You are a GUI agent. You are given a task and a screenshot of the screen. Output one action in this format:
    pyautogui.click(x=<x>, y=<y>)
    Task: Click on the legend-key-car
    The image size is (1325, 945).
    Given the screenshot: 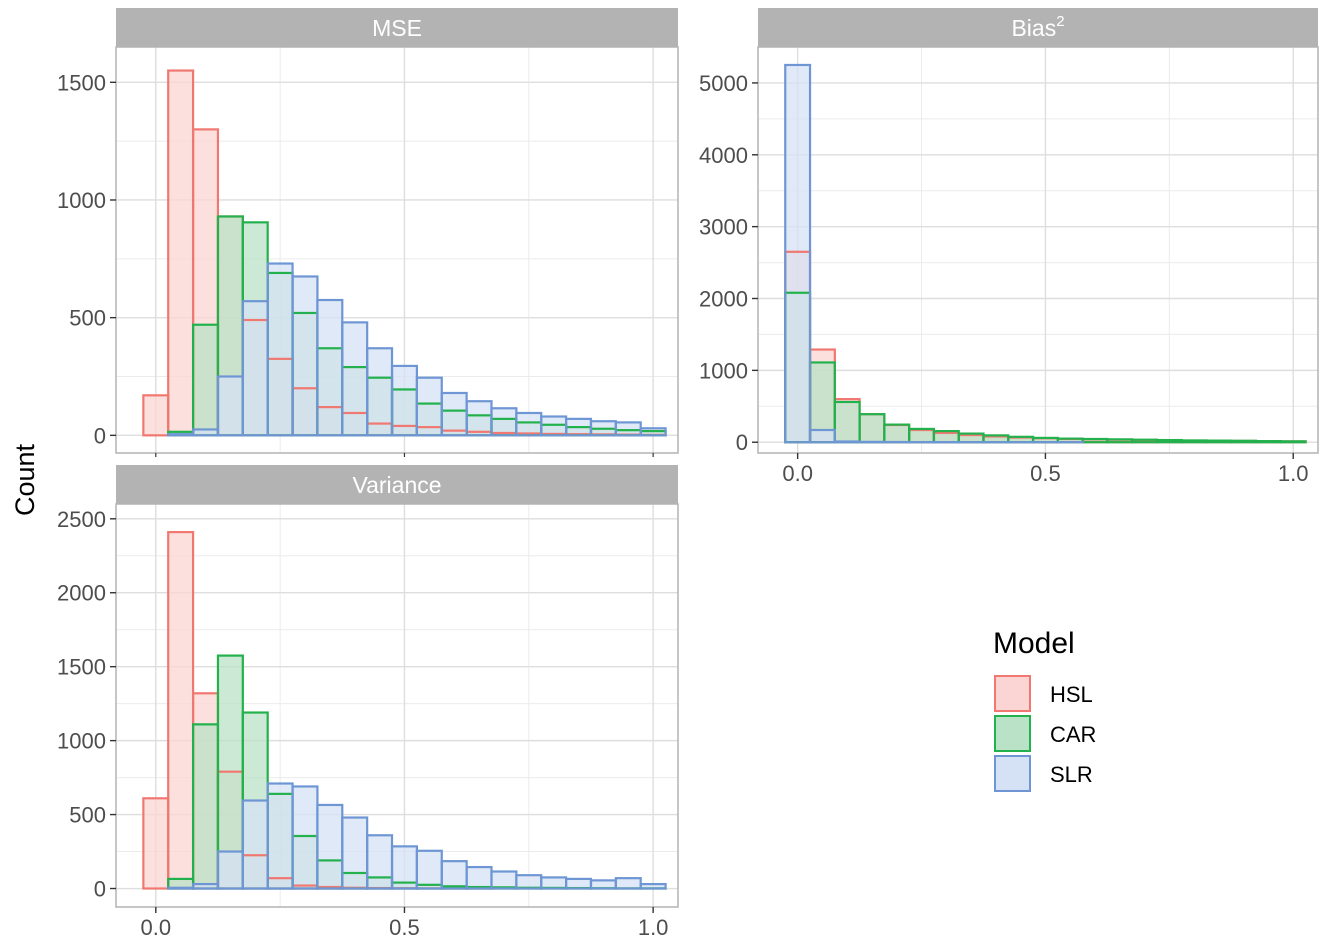 What is the action you would take?
    pyautogui.click(x=1012, y=733)
    